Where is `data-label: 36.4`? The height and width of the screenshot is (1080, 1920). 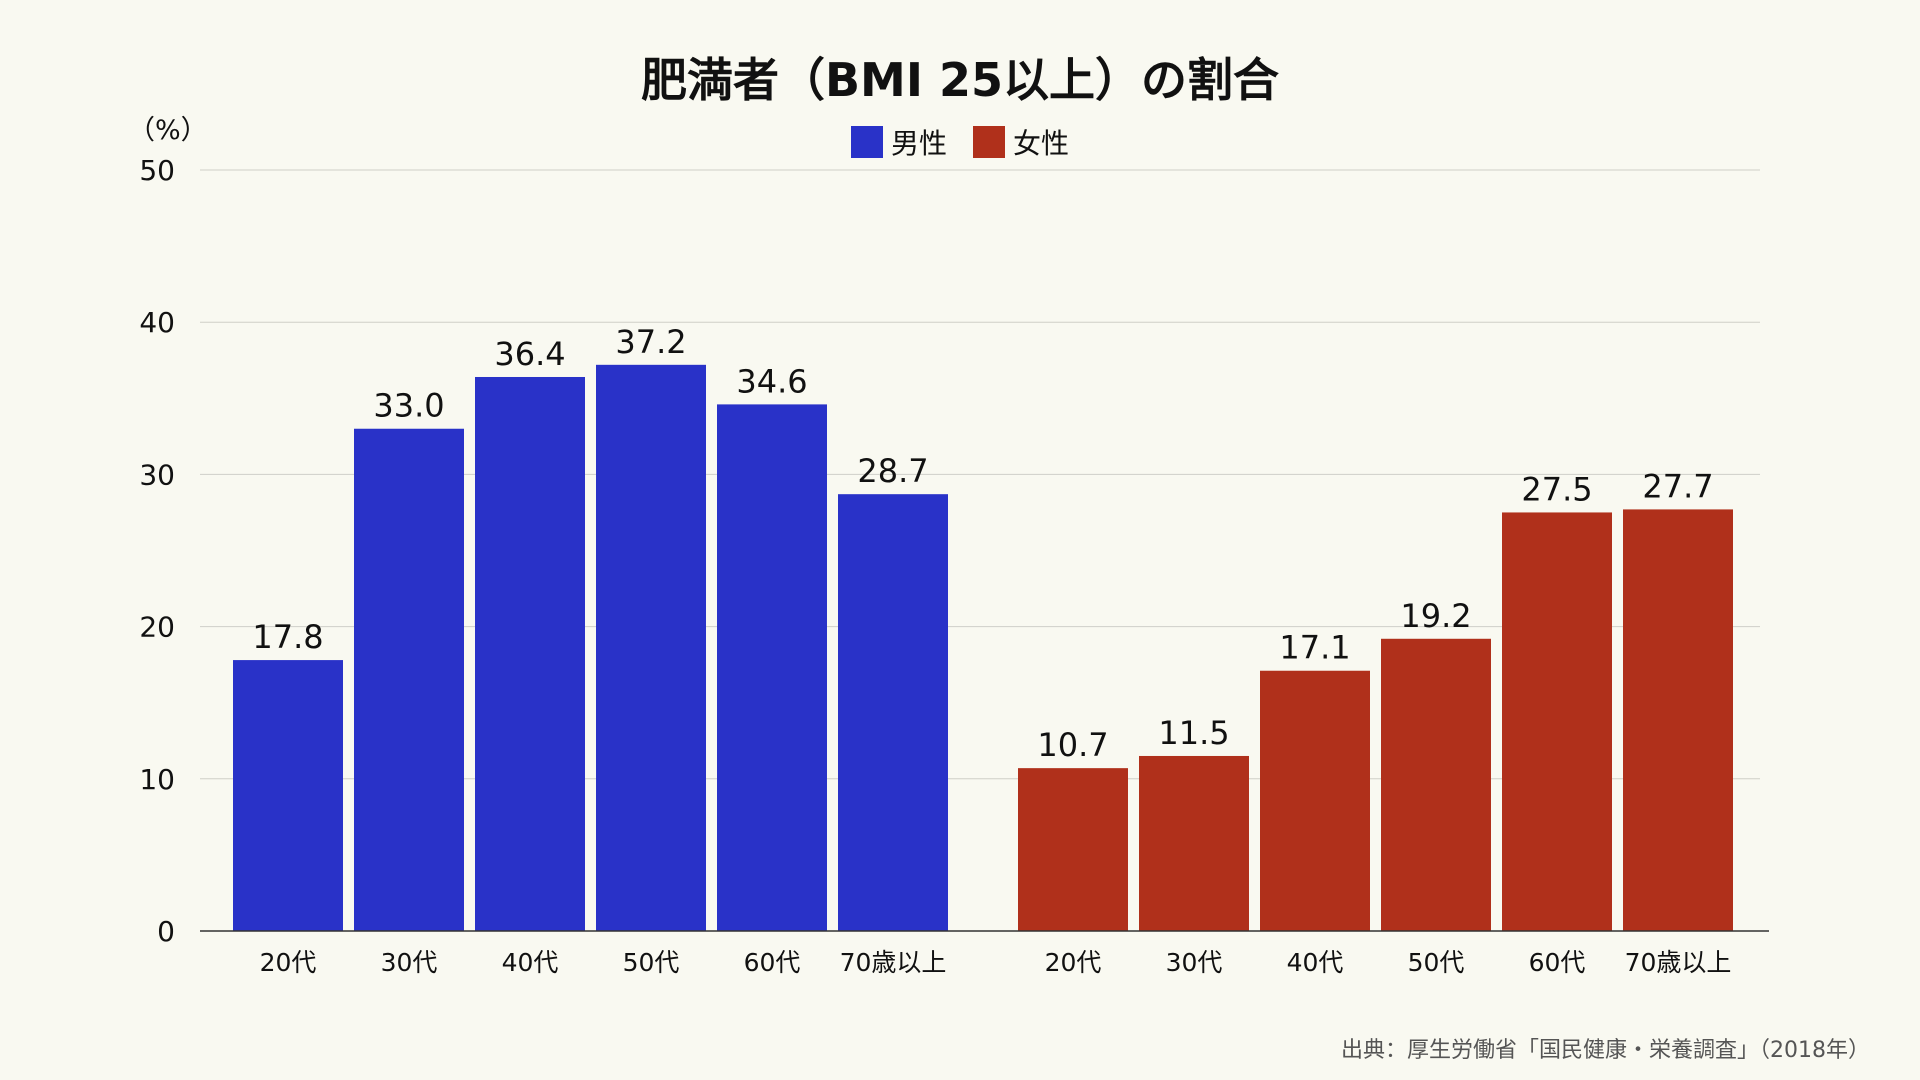
data-label: 36.4 is located at coordinates (529, 354).